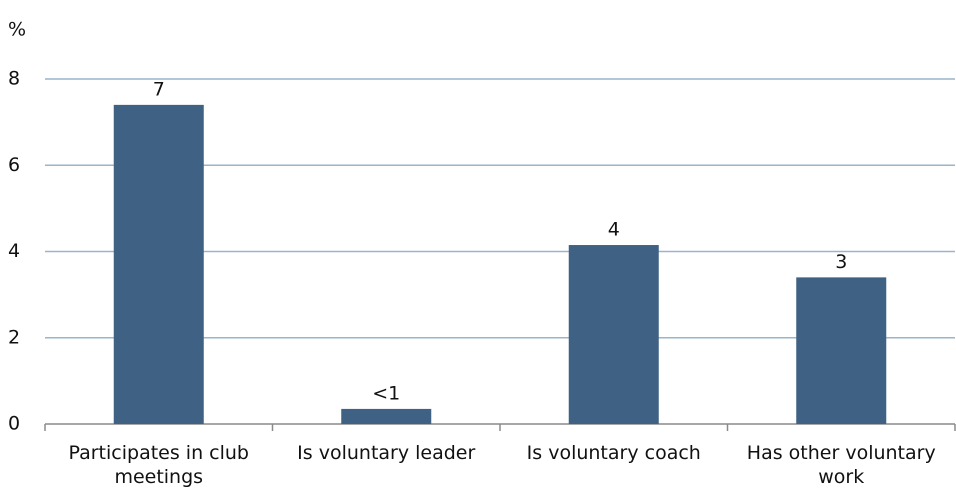 The width and height of the screenshot is (956, 497). What do you see at coordinates (158, 465) in the screenshot?
I see `x-tick-label: Participates in club meetings` at bounding box center [158, 465].